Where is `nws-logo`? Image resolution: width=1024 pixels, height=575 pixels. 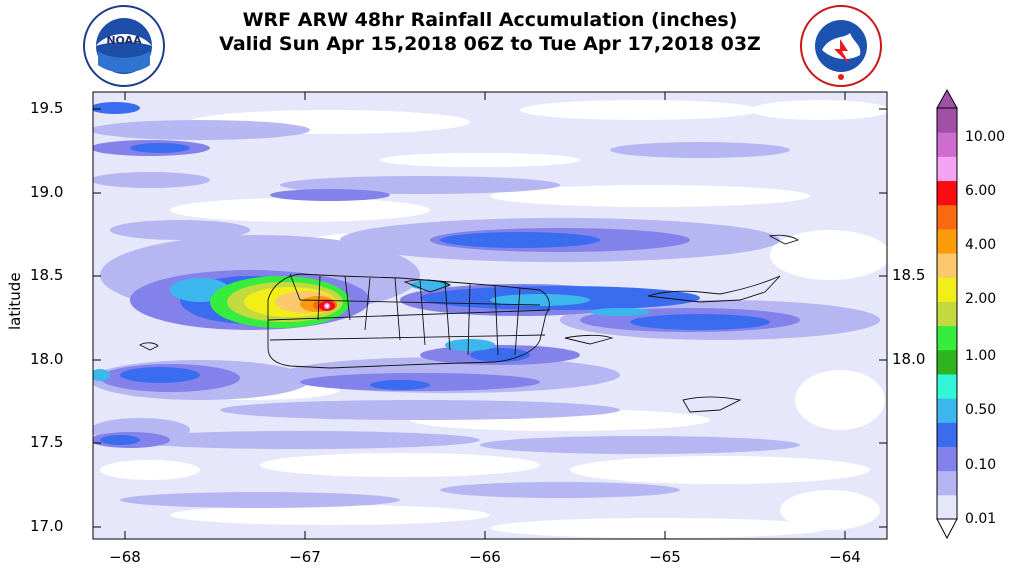 nws-logo is located at coordinates (841, 46).